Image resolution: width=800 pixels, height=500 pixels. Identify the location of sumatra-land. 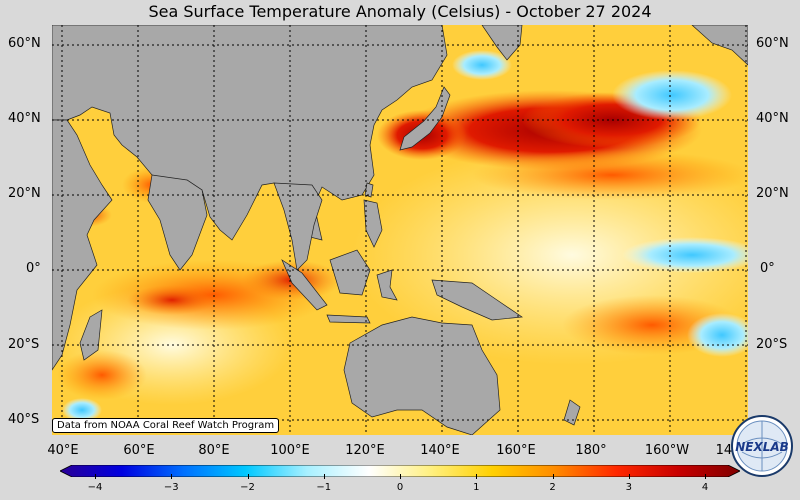
(304, 285).